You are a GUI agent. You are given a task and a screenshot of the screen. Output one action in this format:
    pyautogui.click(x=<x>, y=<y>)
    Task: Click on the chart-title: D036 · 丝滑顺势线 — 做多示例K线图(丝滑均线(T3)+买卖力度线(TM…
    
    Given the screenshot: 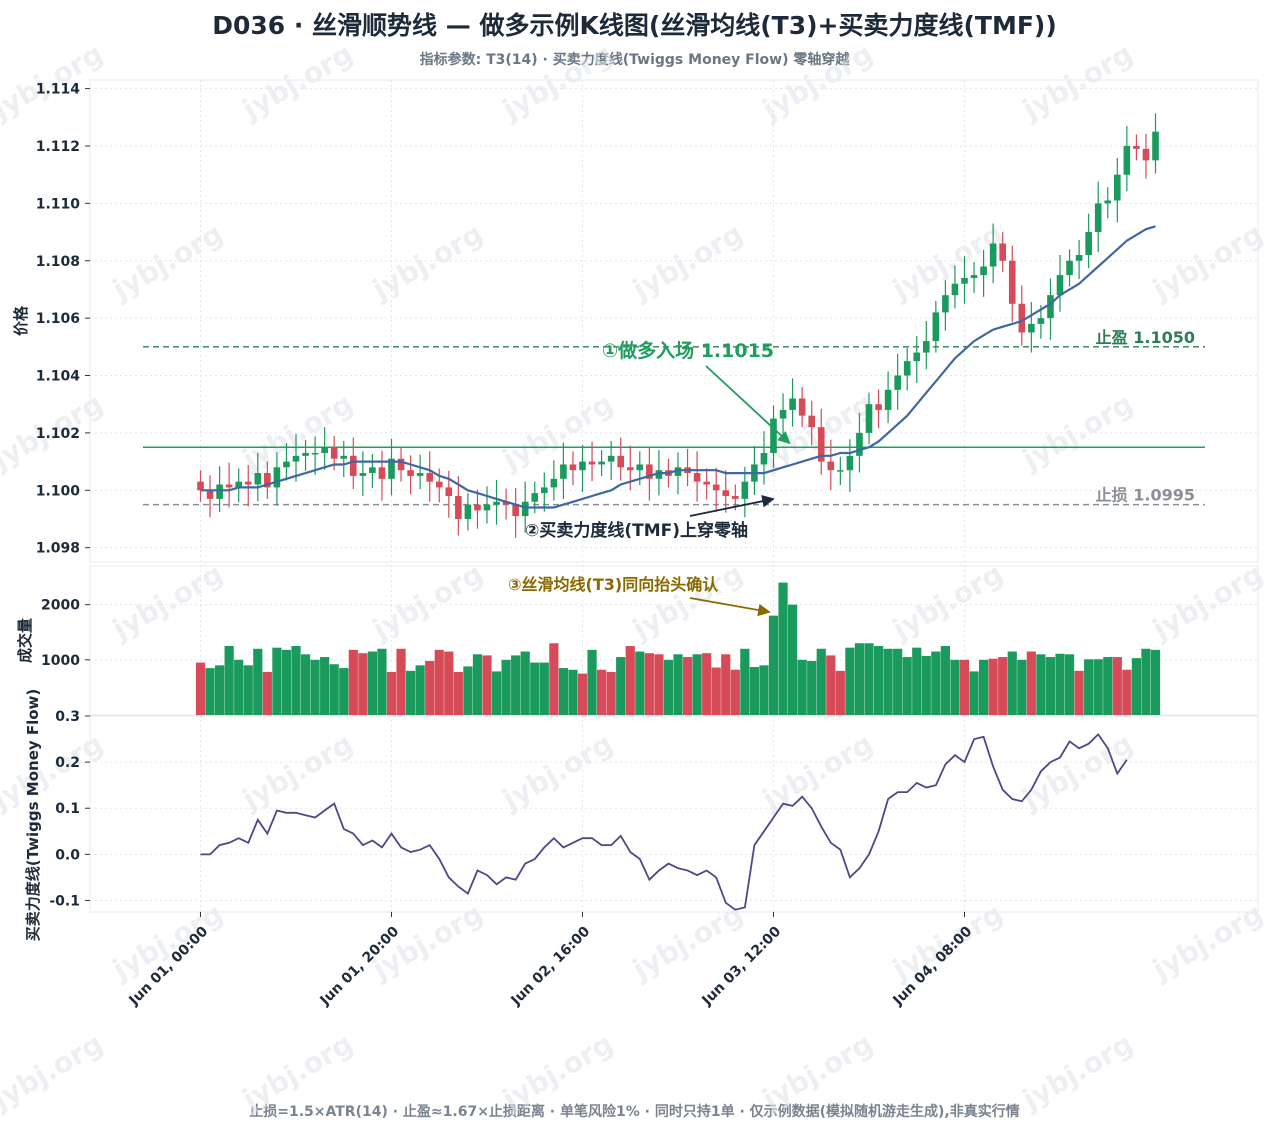 What is the action you would take?
    pyautogui.click(x=634, y=25)
    